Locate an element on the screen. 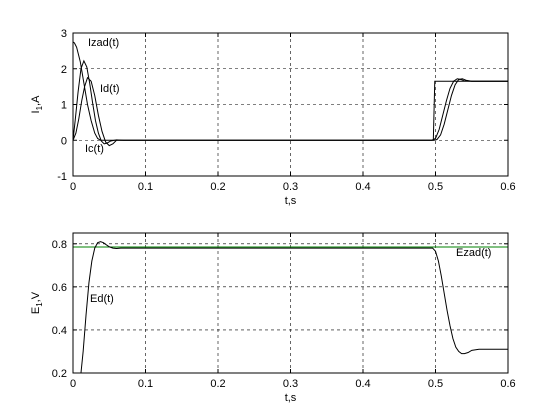 The width and height of the screenshot is (560, 420). y-tick-label: 3 is located at coordinates (64, 34).